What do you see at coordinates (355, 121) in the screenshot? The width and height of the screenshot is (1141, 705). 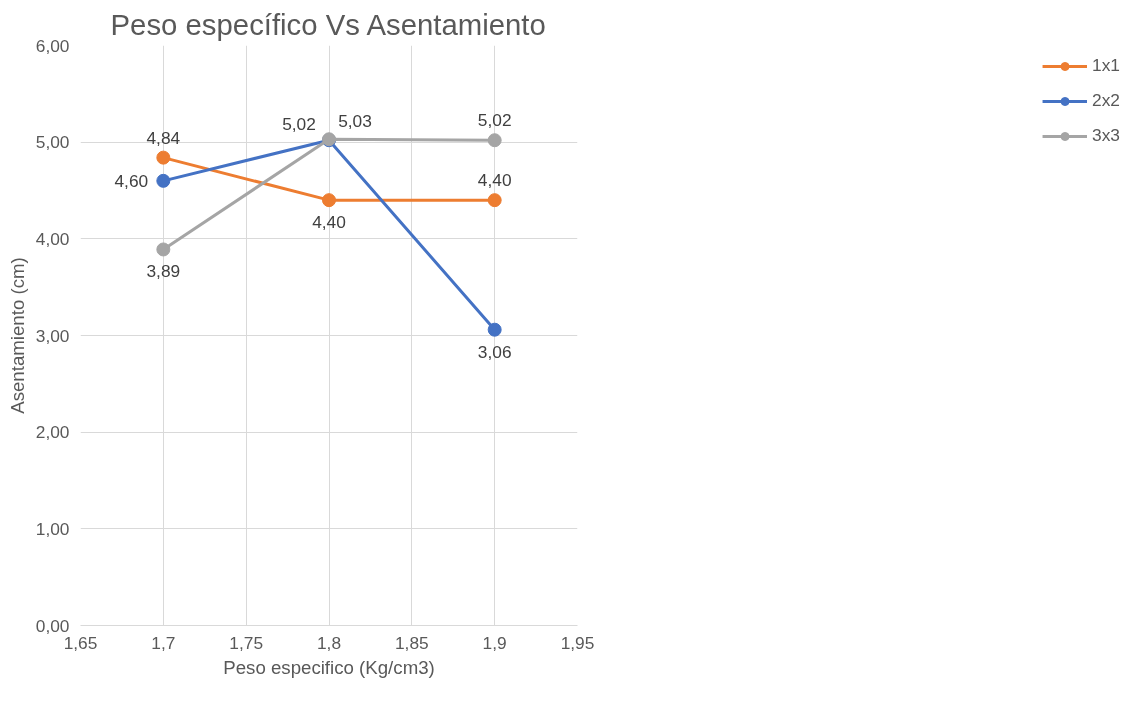 I see `data-label: 5,03` at bounding box center [355, 121].